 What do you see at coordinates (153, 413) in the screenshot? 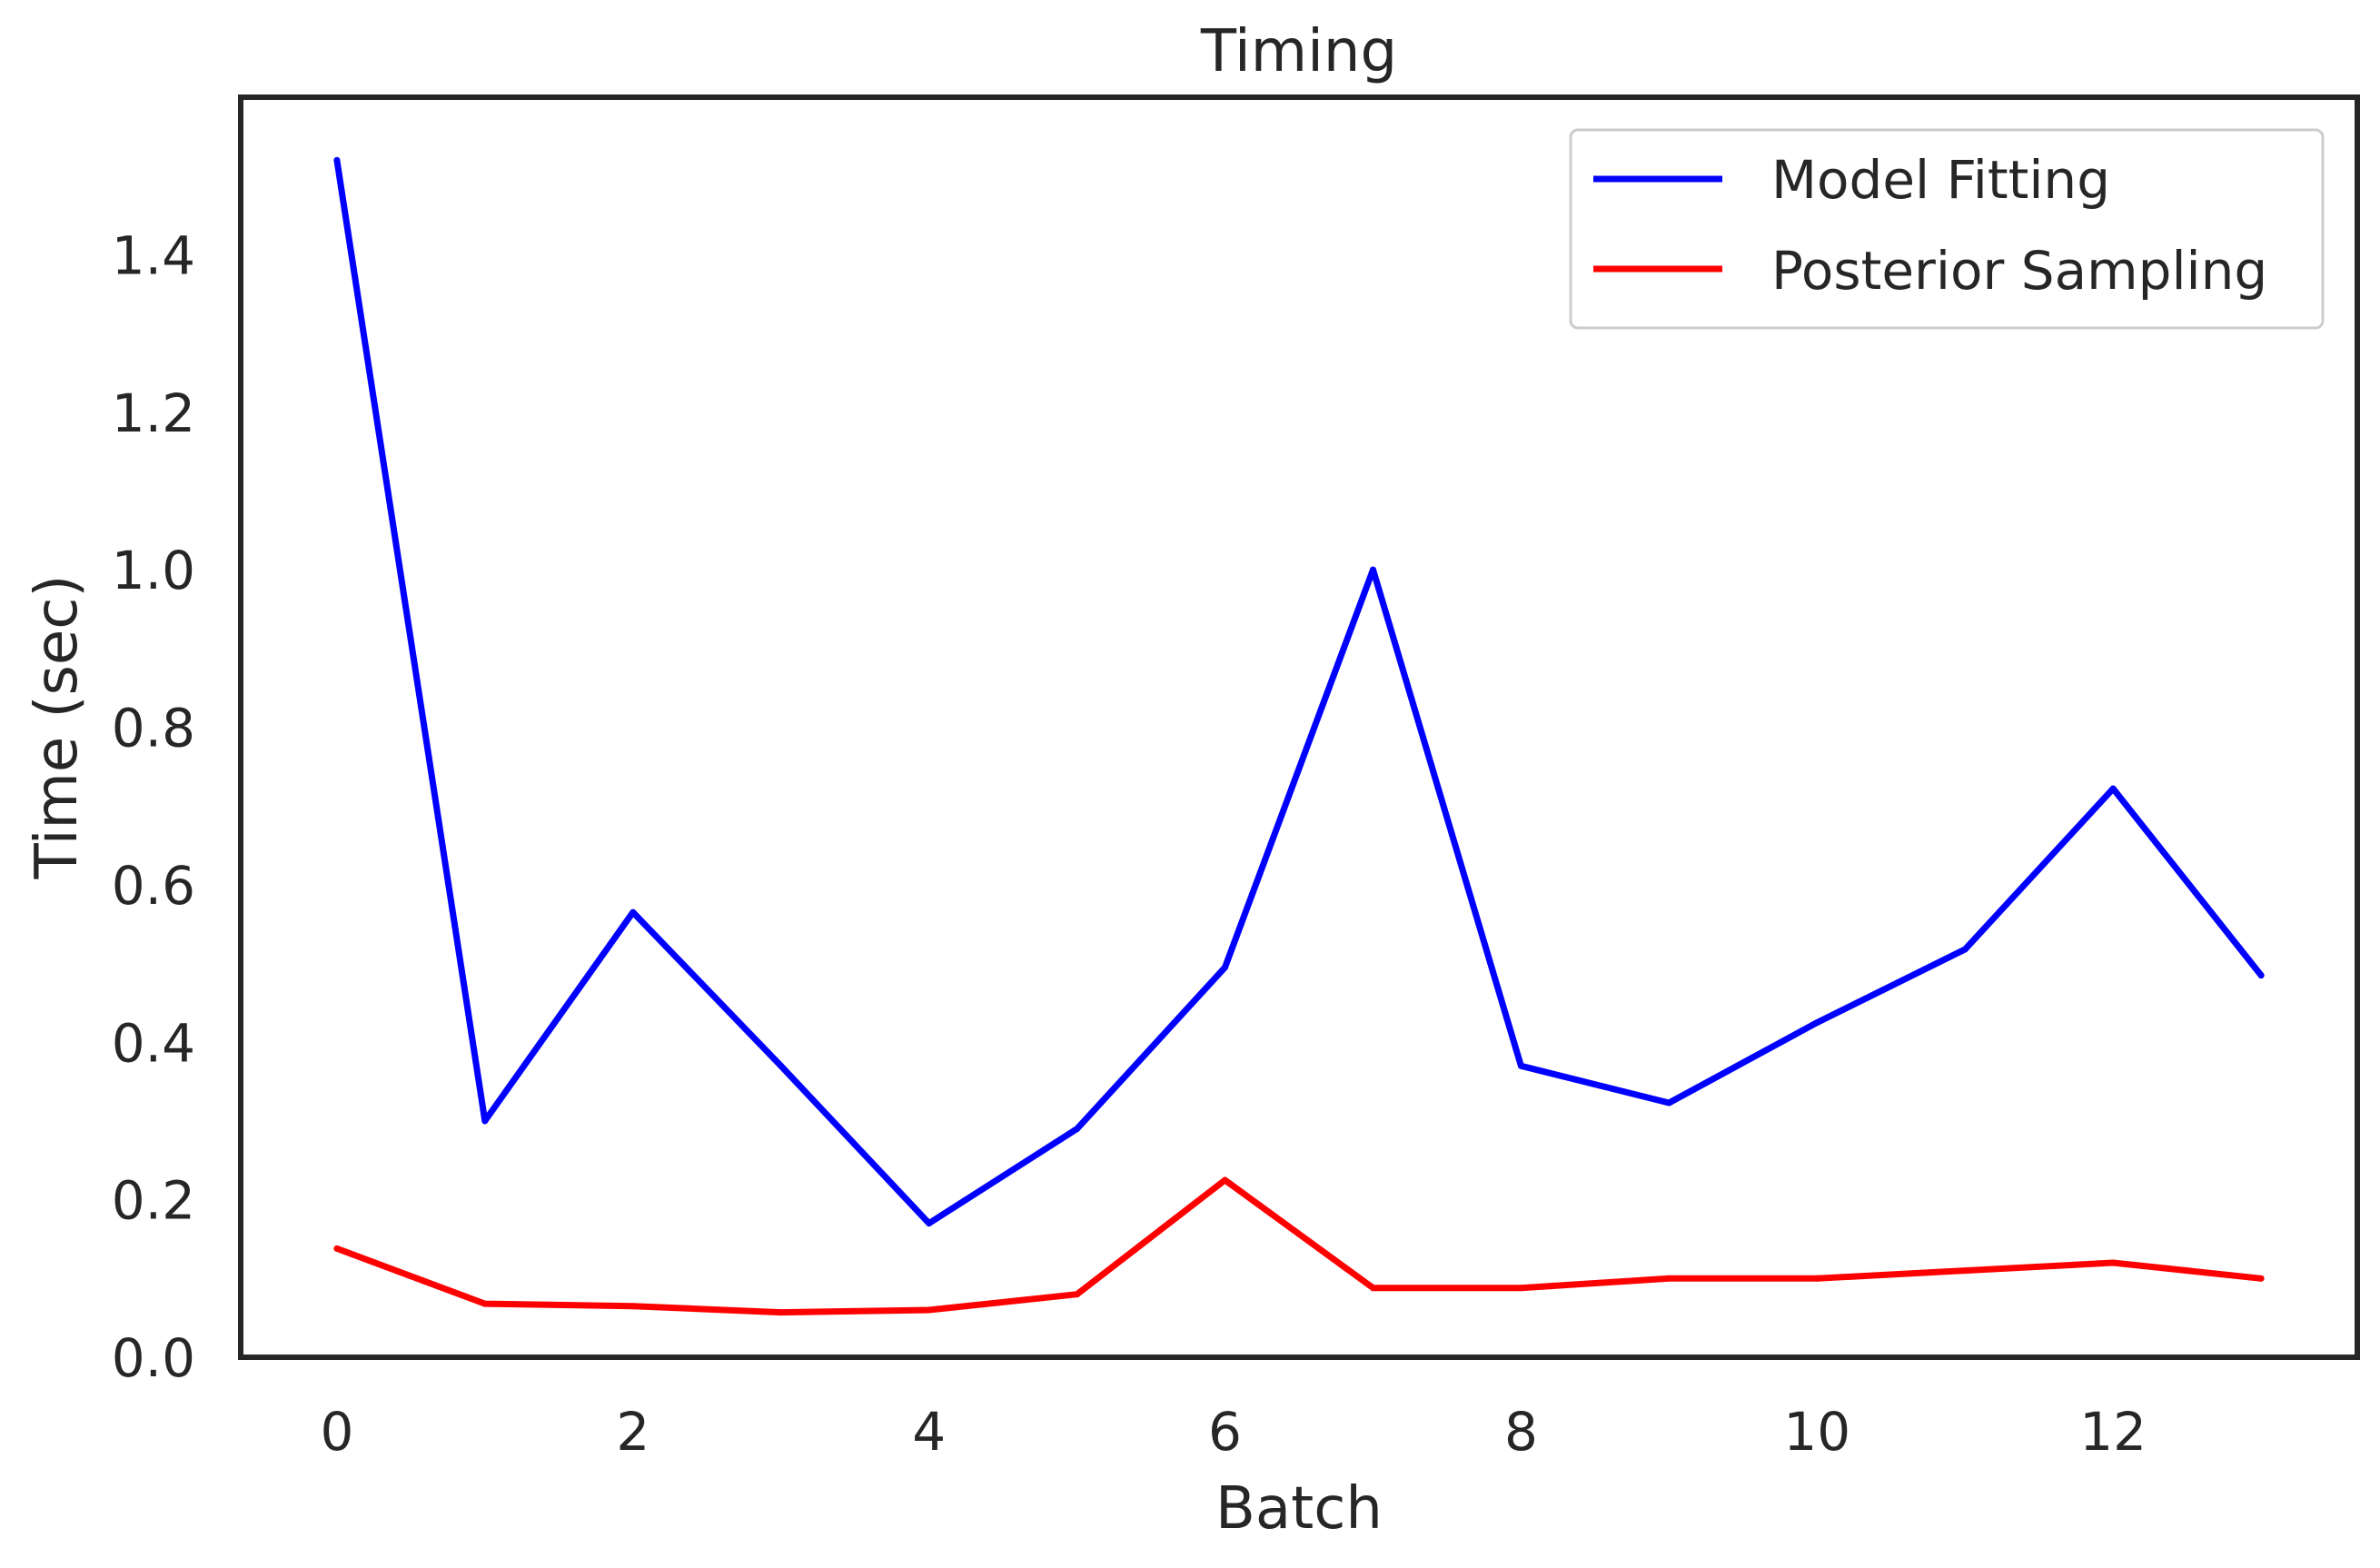
I see `y-tick-label: 1.2` at bounding box center [153, 413].